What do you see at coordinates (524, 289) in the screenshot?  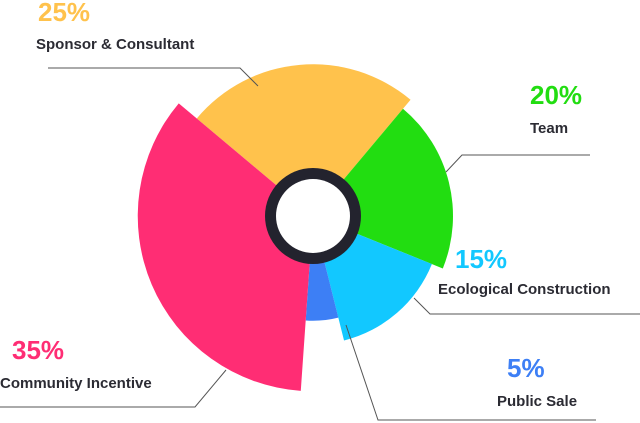 I see `category-label: Ecological Construction` at bounding box center [524, 289].